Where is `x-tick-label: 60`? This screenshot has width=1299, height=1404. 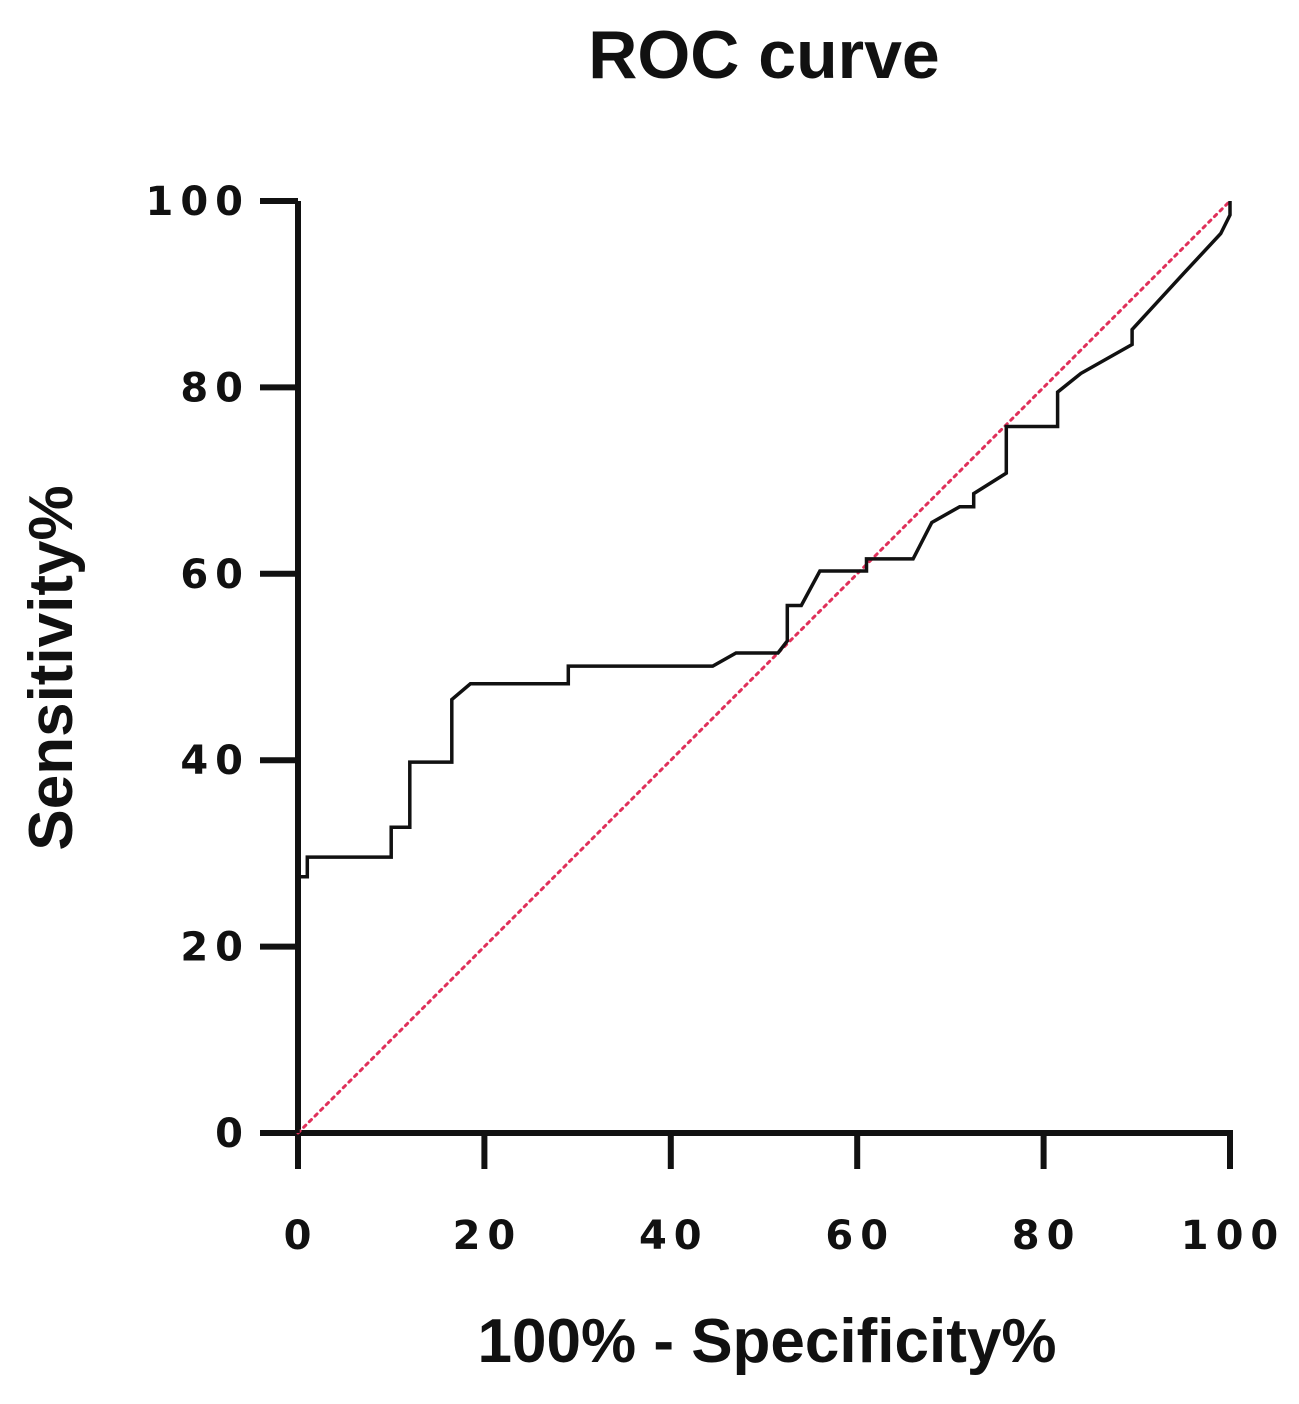
x-tick-label: 60 is located at coordinates (860, 1236).